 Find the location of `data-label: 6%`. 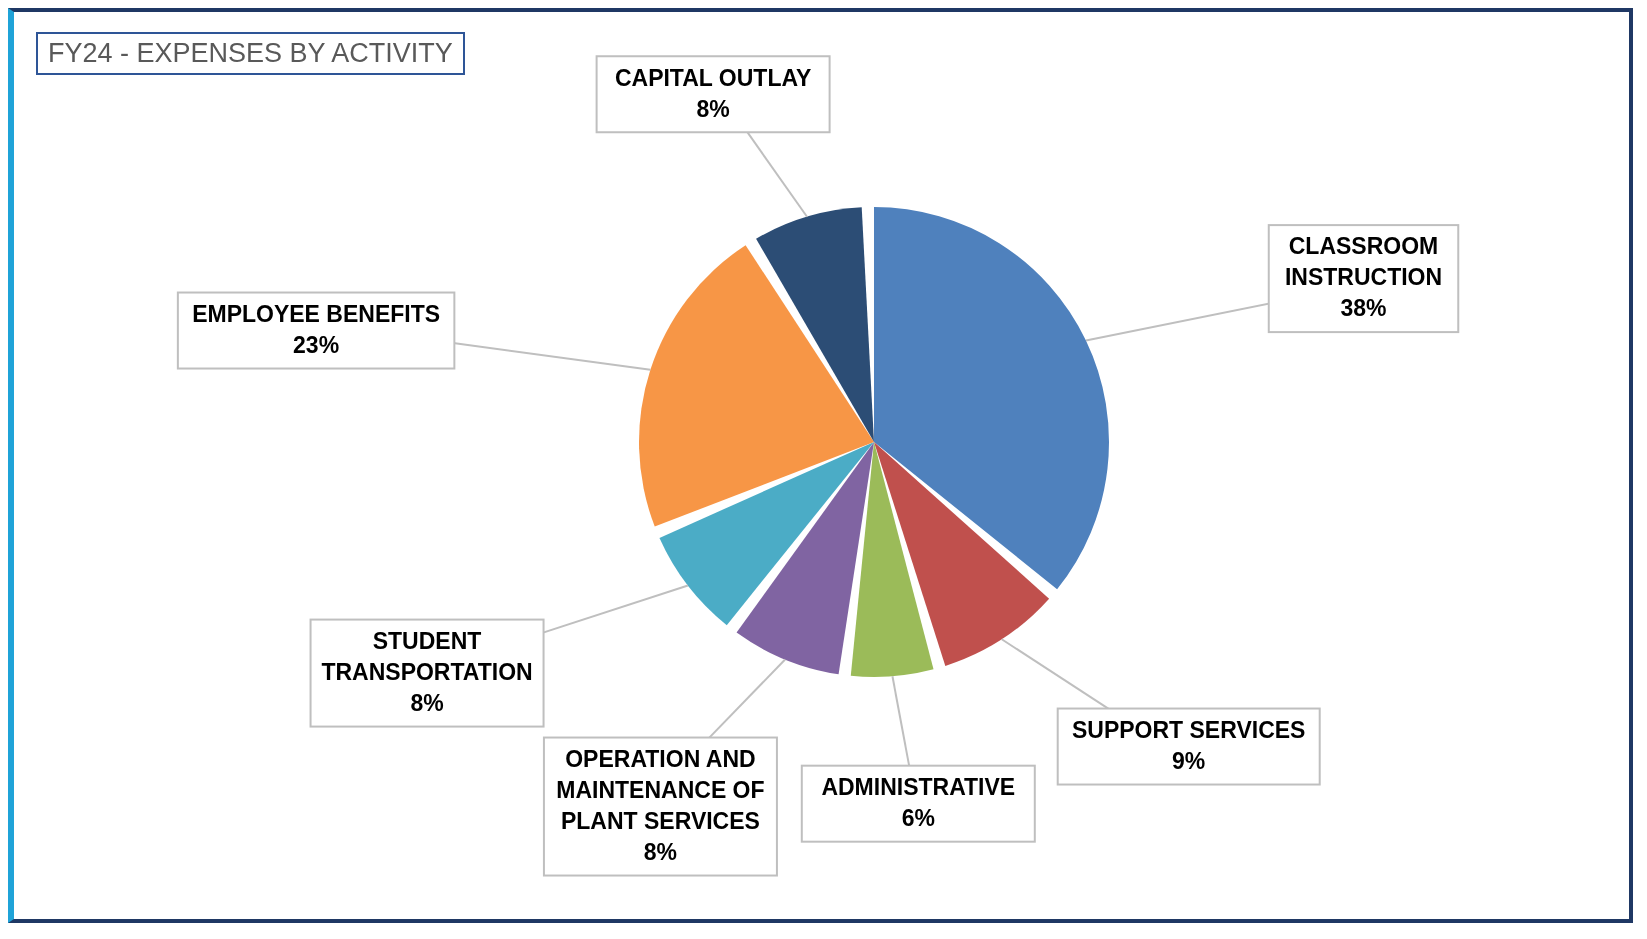

data-label: 6% is located at coordinates (918, 818).